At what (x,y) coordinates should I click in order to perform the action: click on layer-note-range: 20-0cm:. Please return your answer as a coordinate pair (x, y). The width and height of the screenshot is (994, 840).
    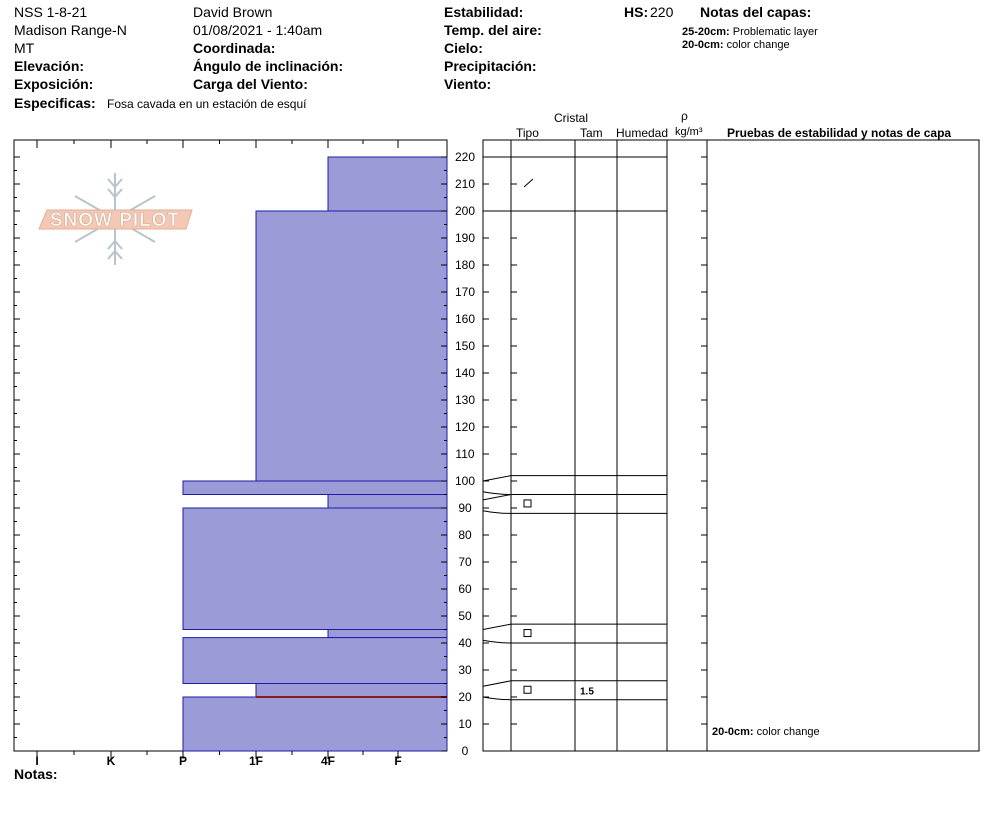
    Looking at the image, I should click on (703, 45).